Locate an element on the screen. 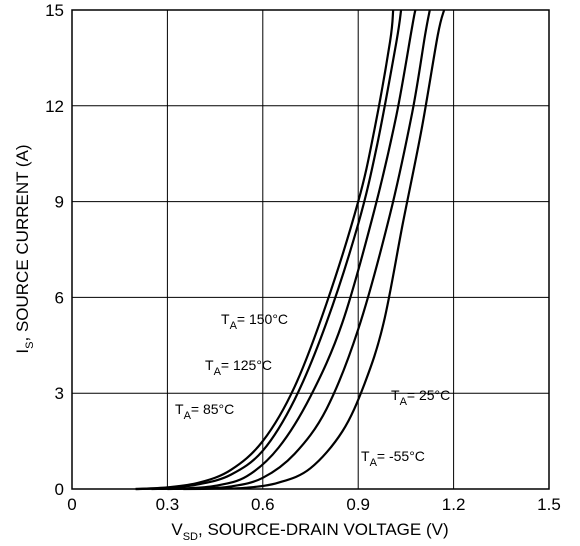 The width and height of the screenshot is (580, 546). y-tick-label: 3 is located at coordinates (59, 393).